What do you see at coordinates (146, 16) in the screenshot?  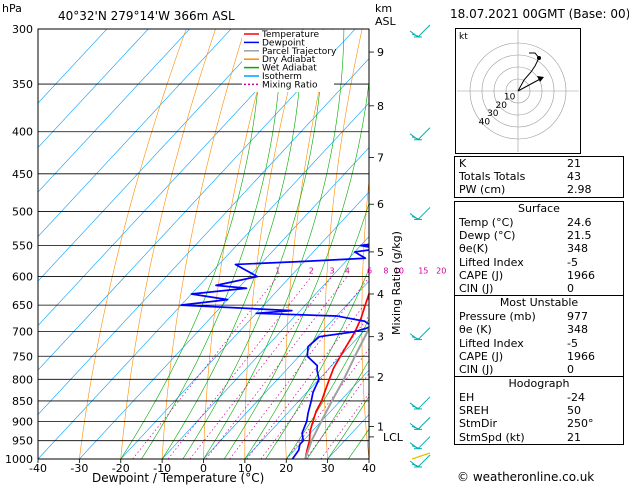 I see `location-label: 40°32'N 279°14'W 366m ASL` at bounding box center [146, 16].